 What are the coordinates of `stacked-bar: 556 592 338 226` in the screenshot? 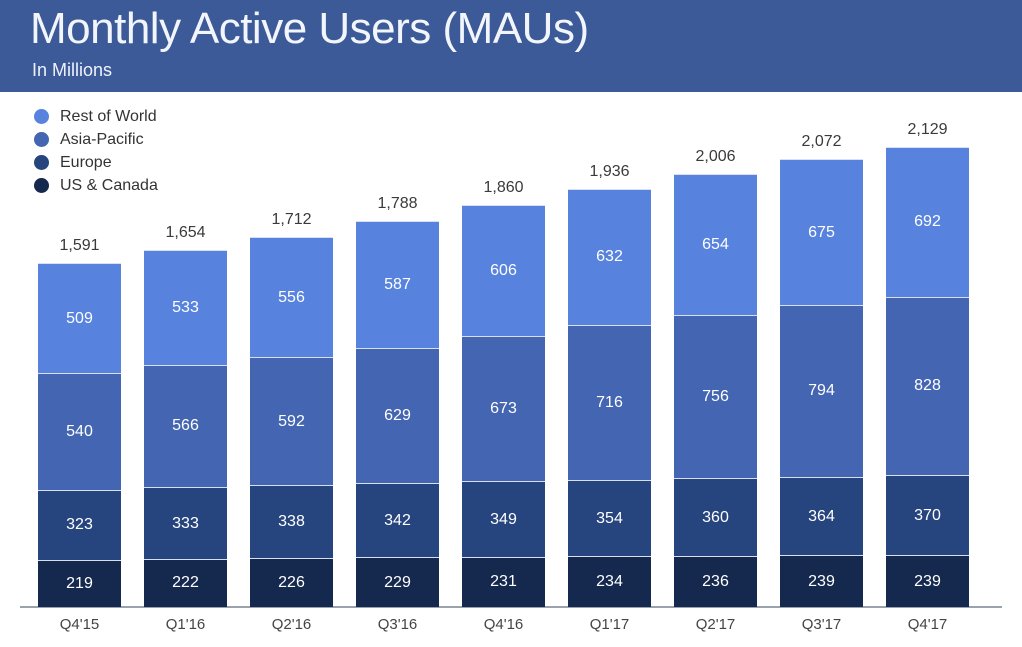 It's located at (291, 422).